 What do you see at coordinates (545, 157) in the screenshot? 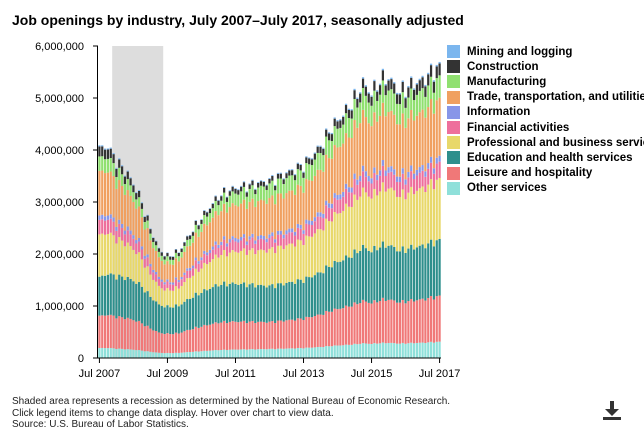
I see `legend-item: Education and health services` at bounding box center [545, 157].